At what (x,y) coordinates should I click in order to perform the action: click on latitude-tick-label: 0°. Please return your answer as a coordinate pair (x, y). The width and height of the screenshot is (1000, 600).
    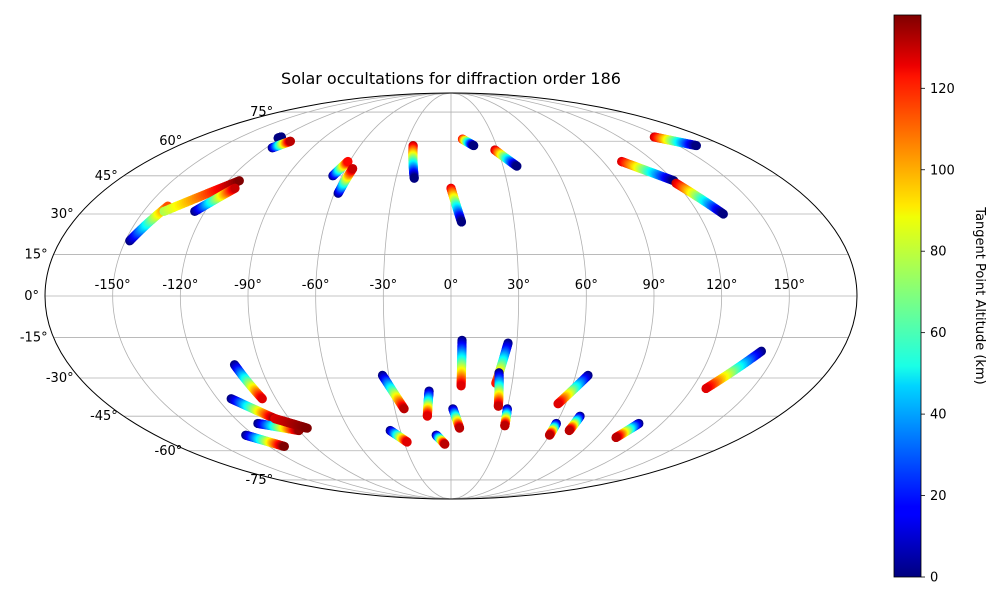
    Looking at the image, I should click on (31, 296).